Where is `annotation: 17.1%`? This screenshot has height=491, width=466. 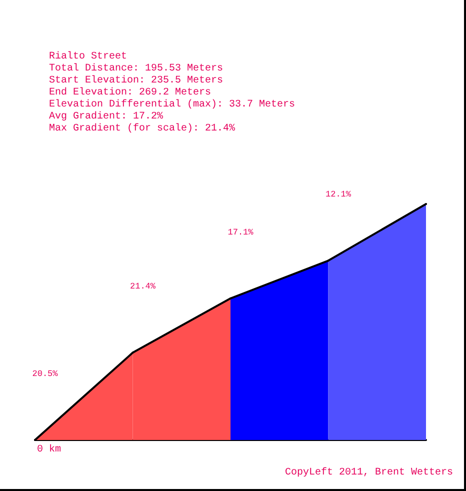
annotation: 17.1% is located at coordinates (241, 232).